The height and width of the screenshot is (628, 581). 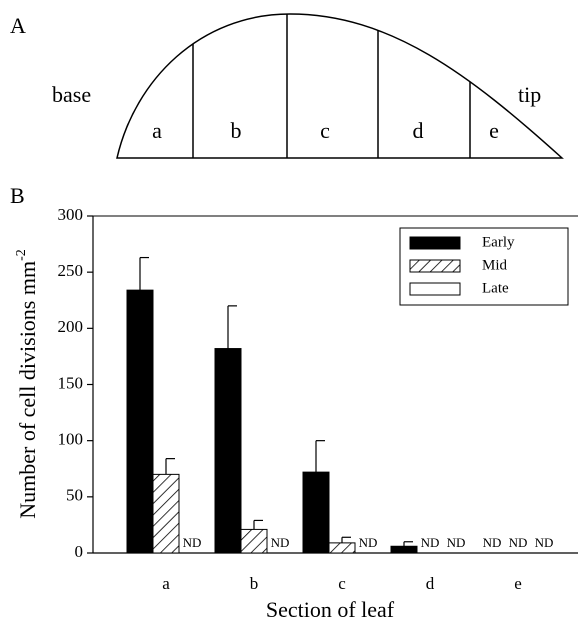 What do you see at coordinates (494, 130) in the screenshot?
I see `section-label: e` at bounding box center [494, 130].